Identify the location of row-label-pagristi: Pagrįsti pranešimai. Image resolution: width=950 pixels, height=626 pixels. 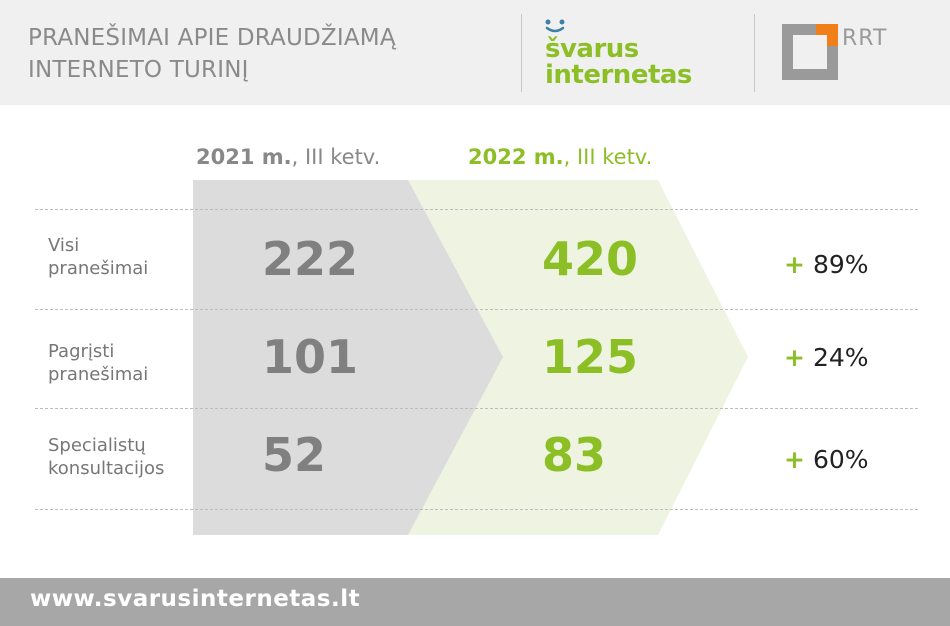
(98, 363).